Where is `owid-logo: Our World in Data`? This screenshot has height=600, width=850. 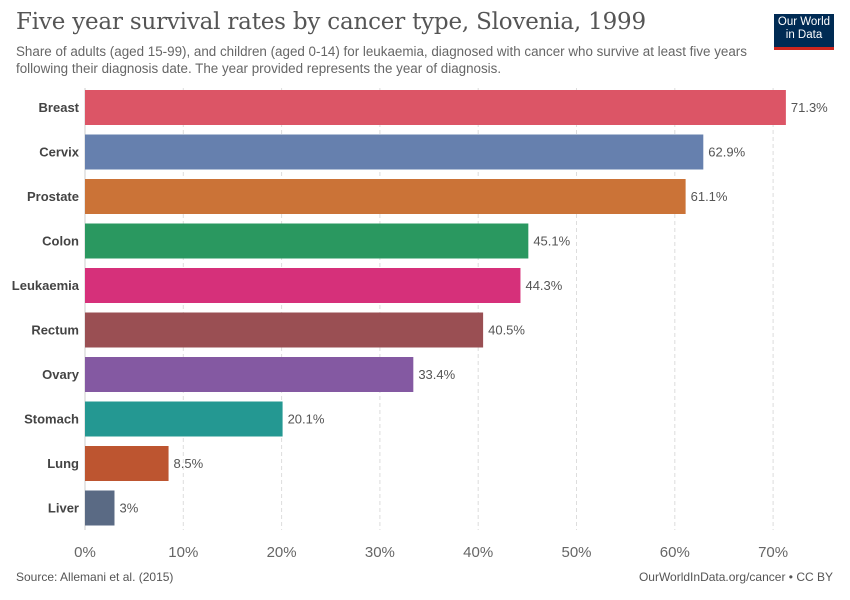
owid-logo: Our World in Data is located at coordinates (804, 32).